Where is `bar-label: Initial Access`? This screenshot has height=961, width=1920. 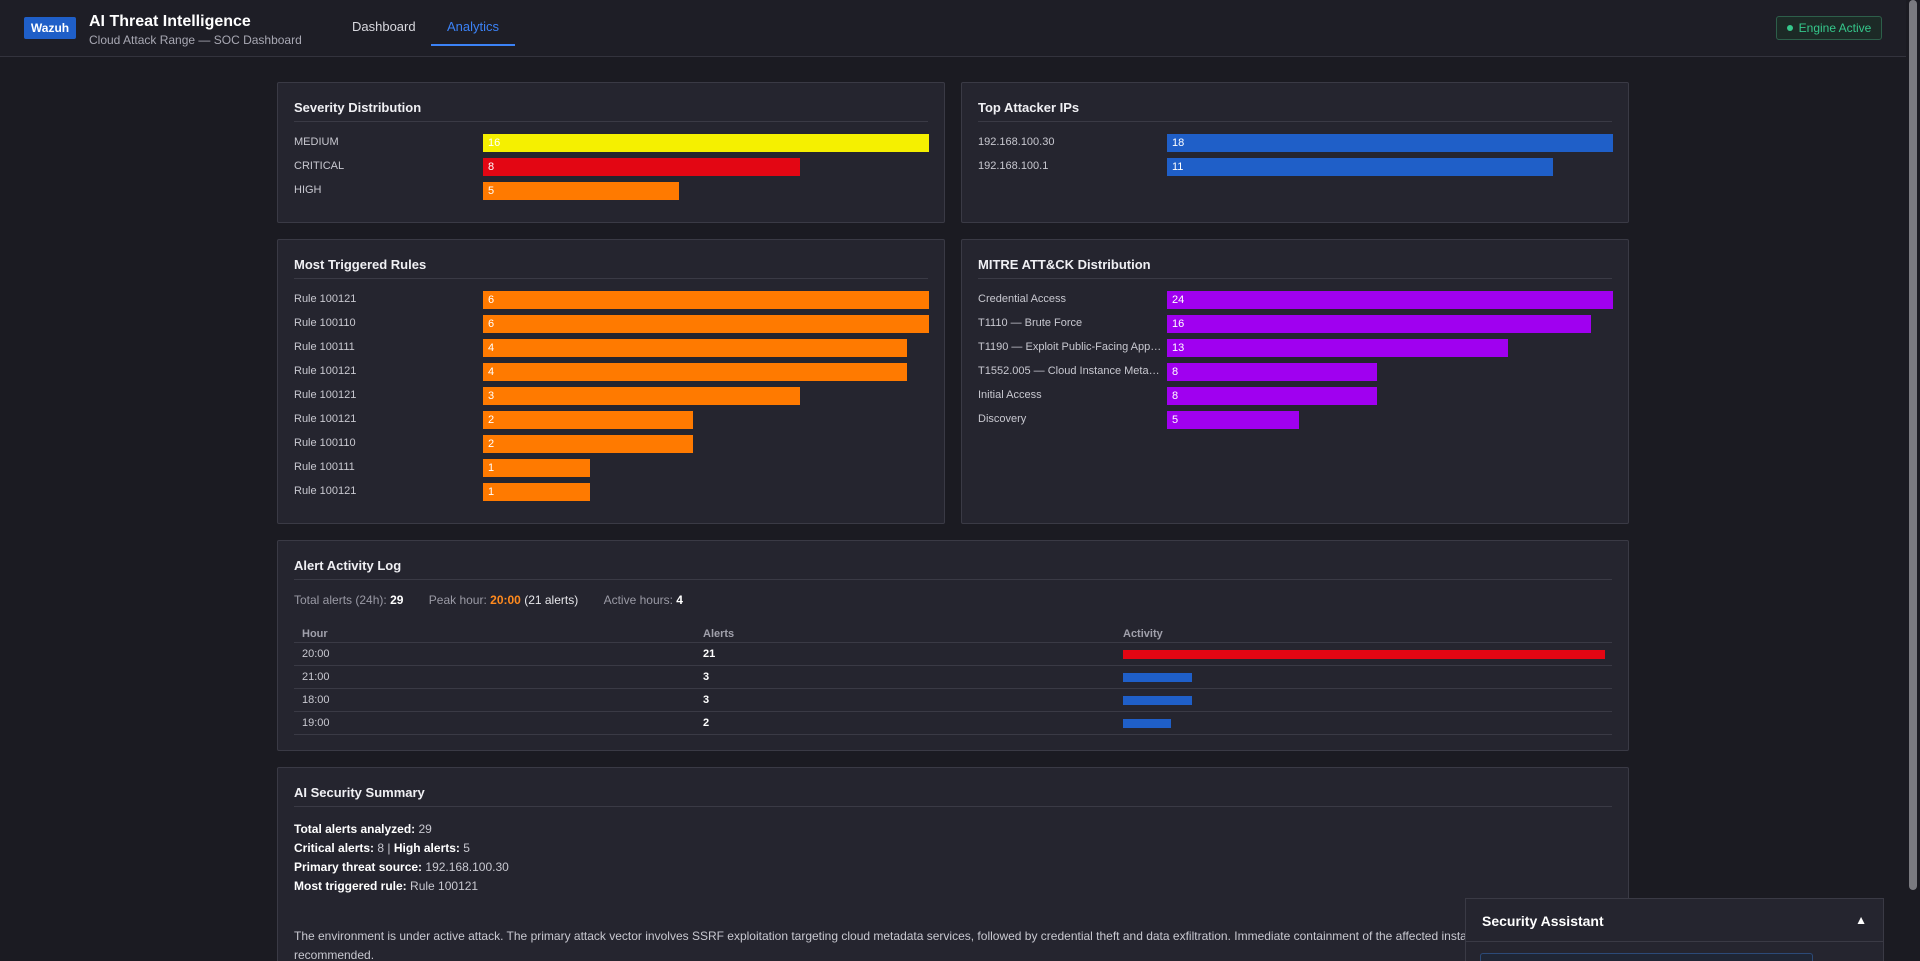 bar-label: Initial Access is located at coordinates (1010, 395).